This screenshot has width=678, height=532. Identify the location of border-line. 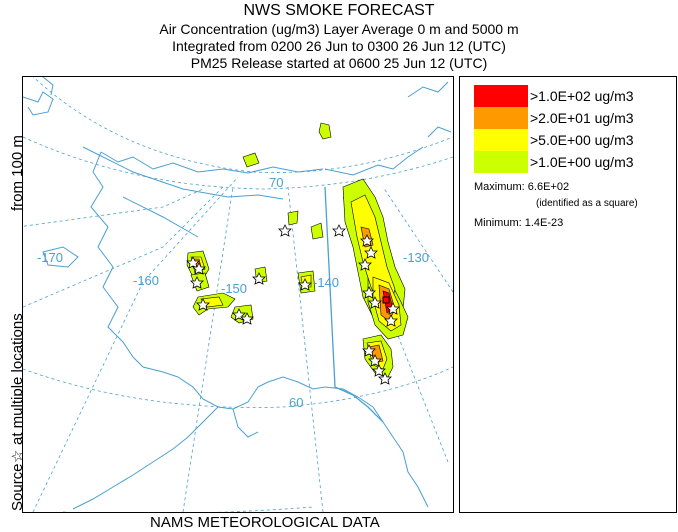
(354, 304).